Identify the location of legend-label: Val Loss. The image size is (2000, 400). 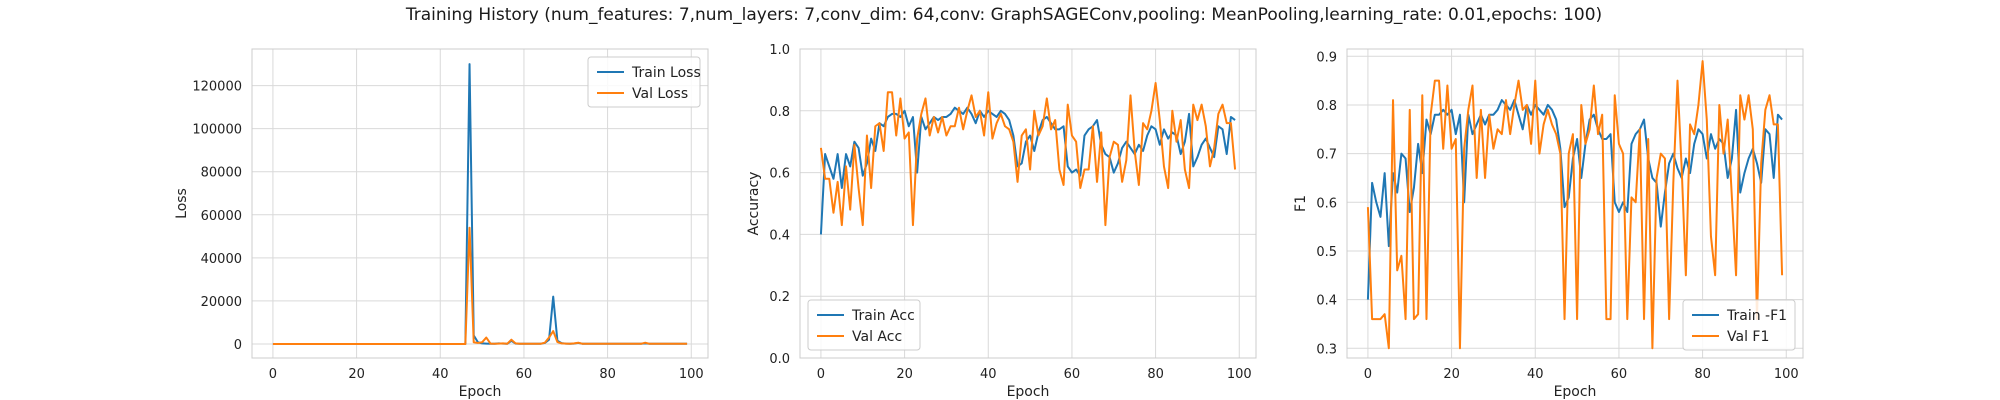
(660, 94).